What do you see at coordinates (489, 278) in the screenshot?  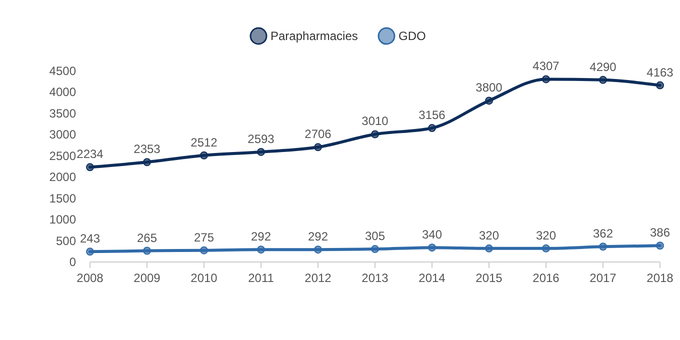 I see `x-tick-label: 2015` at bounding box center [489, 278].